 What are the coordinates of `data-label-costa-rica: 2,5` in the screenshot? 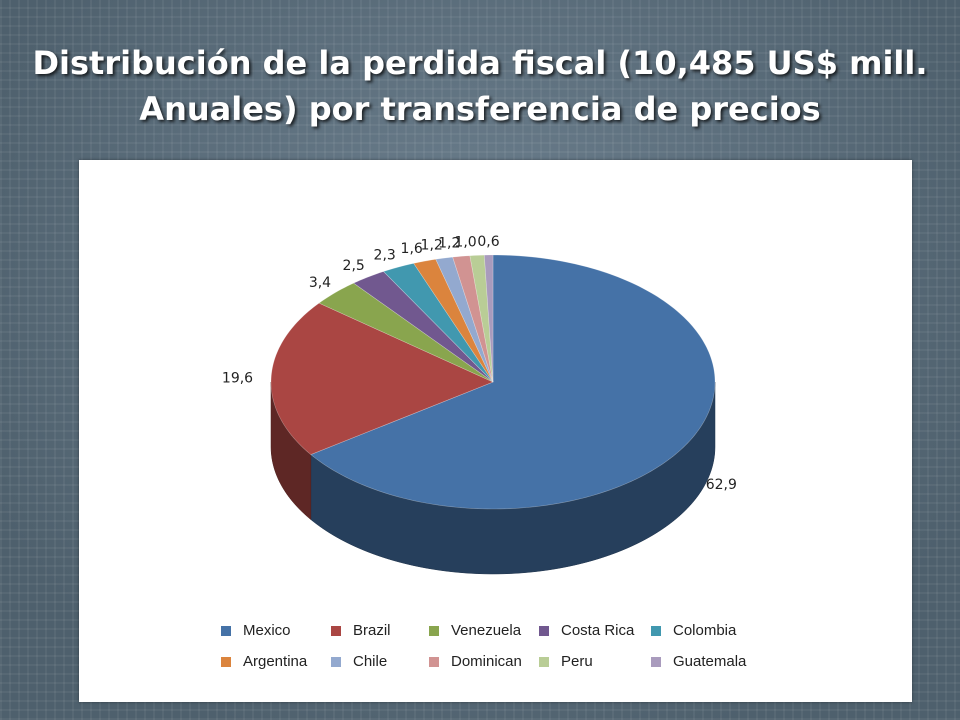 It's located at (354, 266).